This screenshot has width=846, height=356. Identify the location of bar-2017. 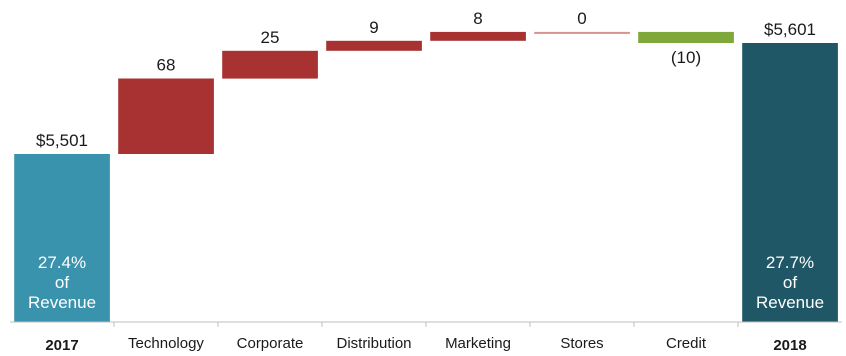
(62, 238).